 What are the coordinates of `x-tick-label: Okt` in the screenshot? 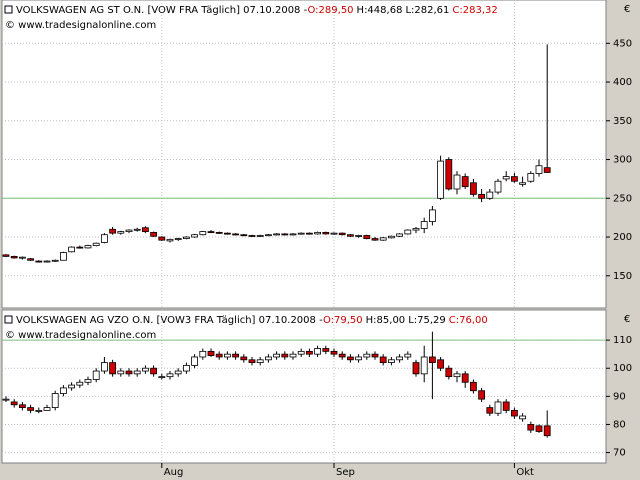 It's located at (525, 472).